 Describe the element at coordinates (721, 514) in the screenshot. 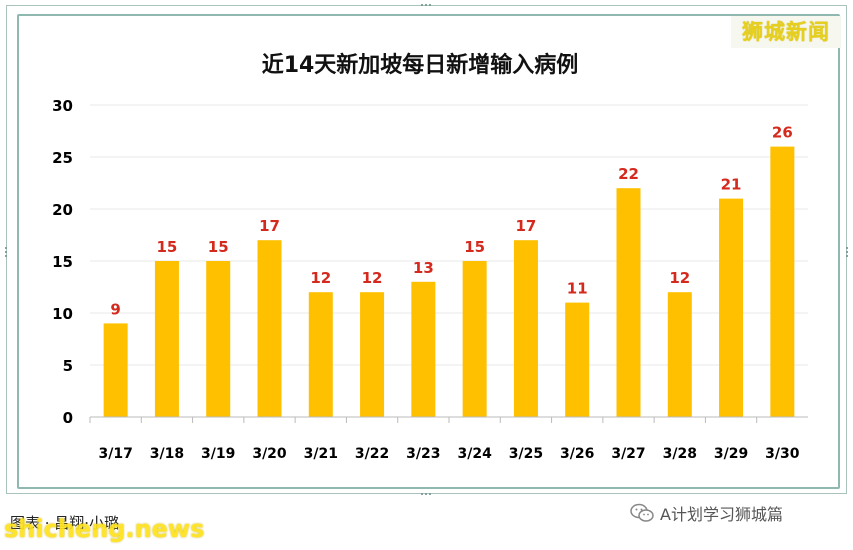

I see `wechat-label: A计划学习狮城篇` at that location.